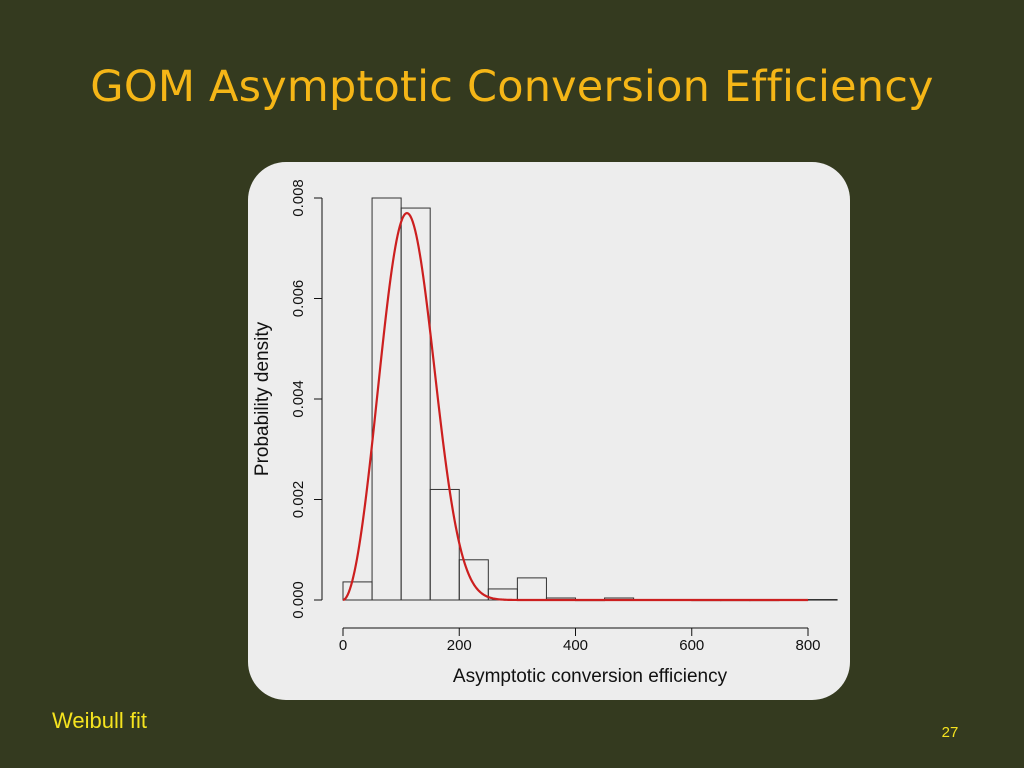 The height and width of the screenshot is (768, 1024). What do you see at coordinates (298, 198) in the screenshot?
I see `y-tick-label-4: 0.008` at bounding box center [298, 198].